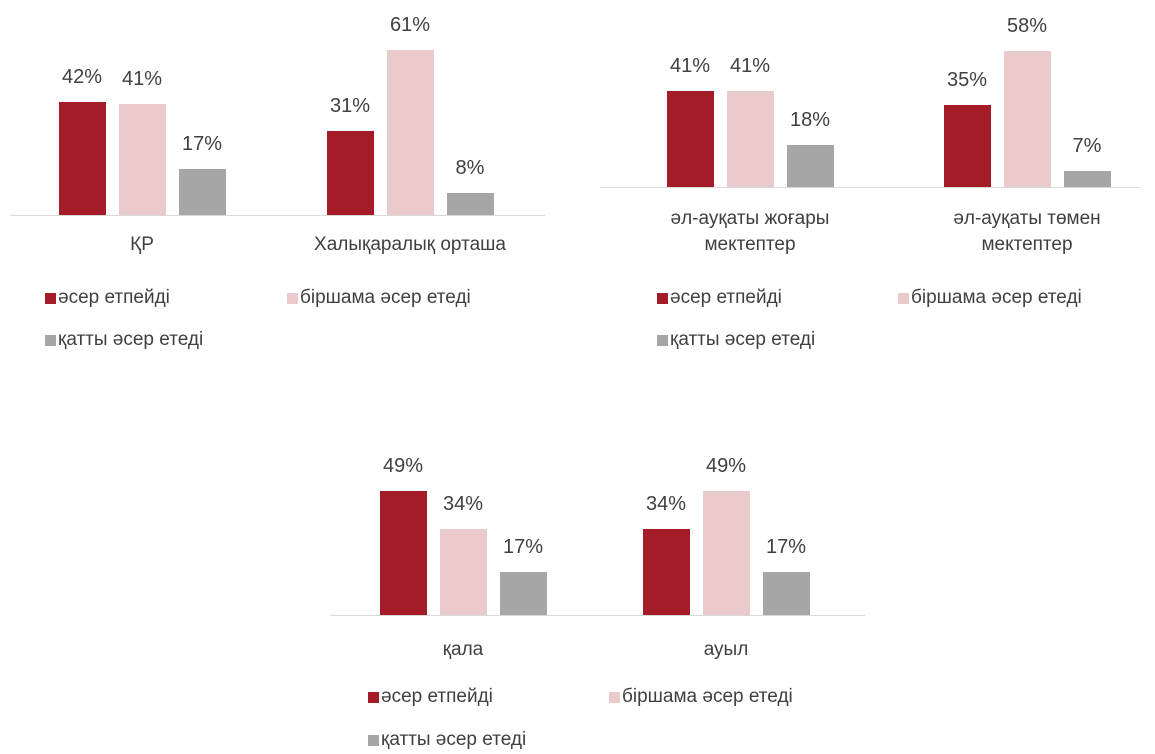 This screenshot has height=754, width=1155. Describe the element at coordinates (82, 76) in the screenshot. I see `value-label: 42%` at that location.